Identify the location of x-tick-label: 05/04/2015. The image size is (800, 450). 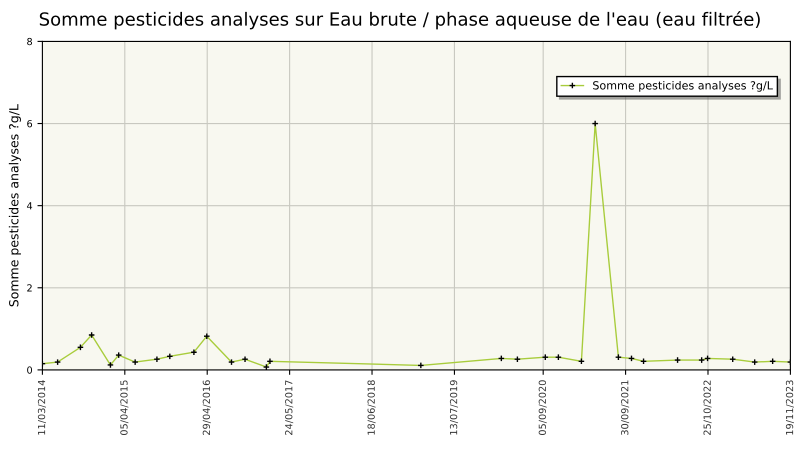
(124, 408).